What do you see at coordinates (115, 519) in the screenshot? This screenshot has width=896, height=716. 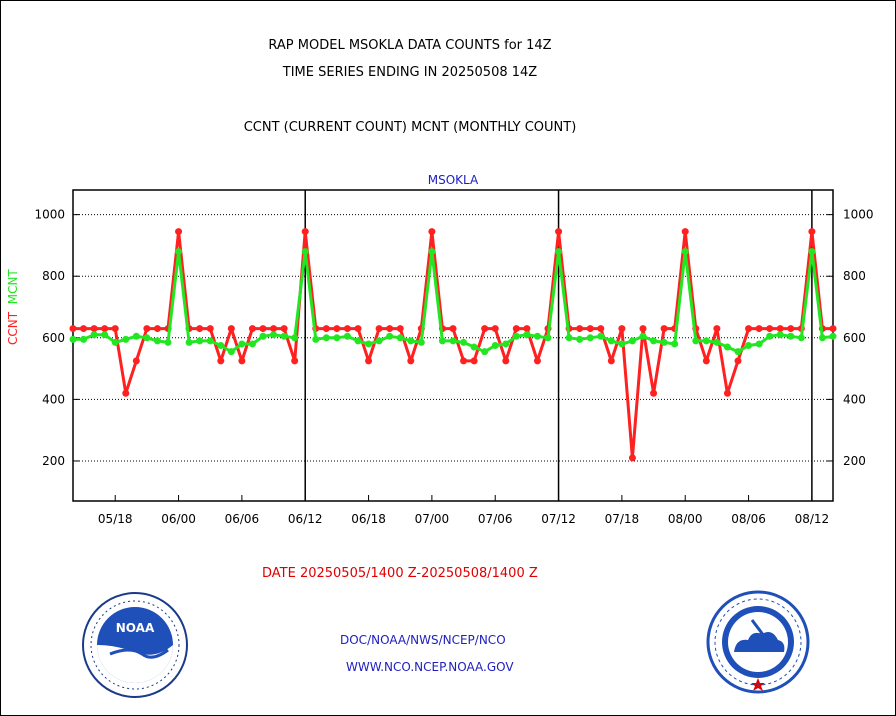 I see `x-tick-label: 05/18` at bounding box center [115, 519].